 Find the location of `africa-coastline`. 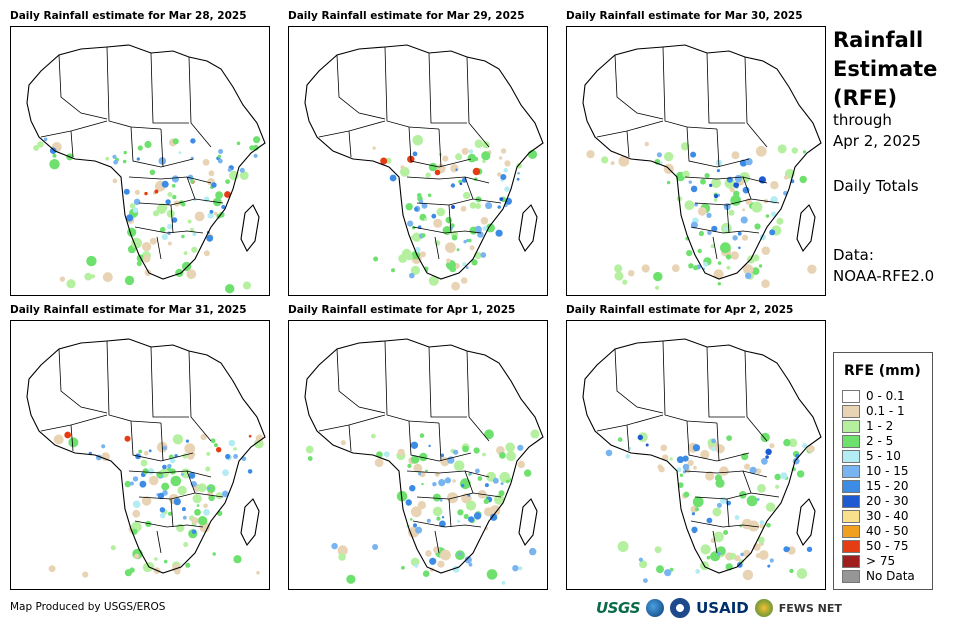

africa-coastline is located at coordinates (702, 162).